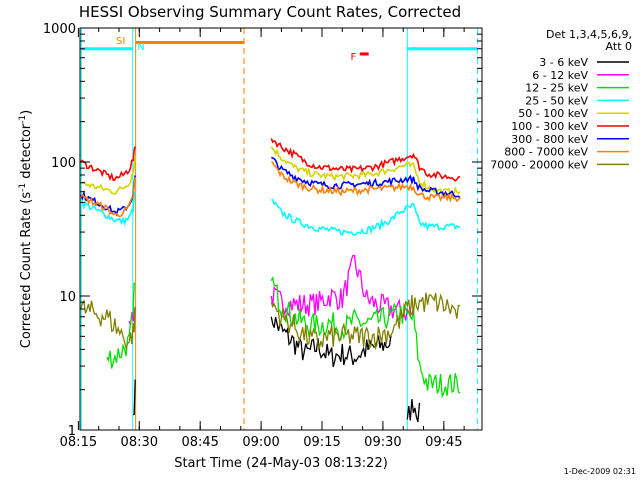  I want to click on y-axis-label-sup1: -1, so click(23, 187).